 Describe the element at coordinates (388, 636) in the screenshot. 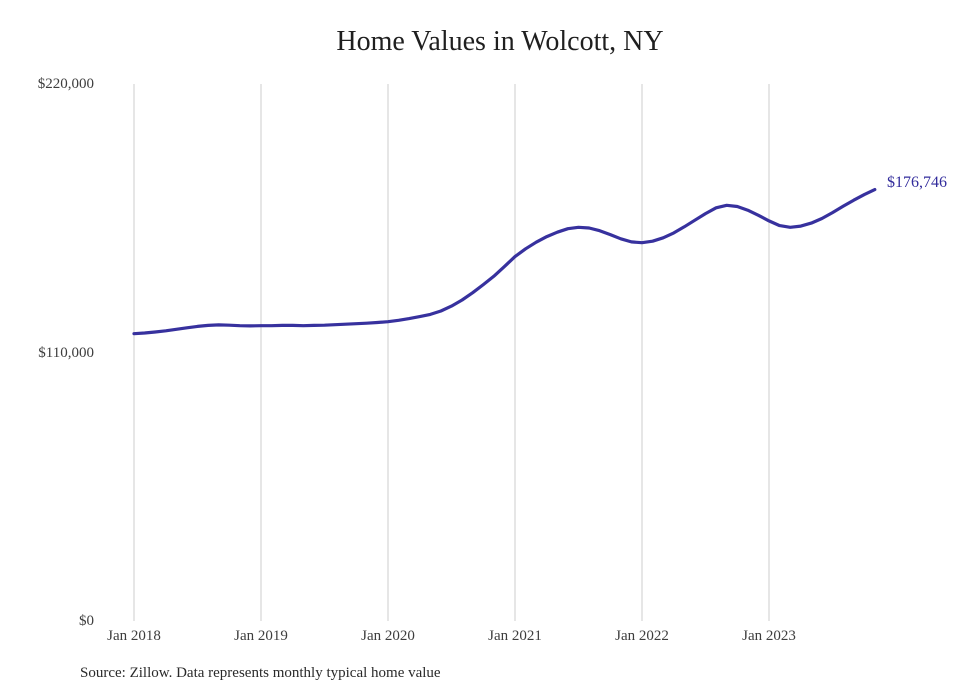

I see `x-axis-tick-label-jan-2020: Jan 2020` at that location.